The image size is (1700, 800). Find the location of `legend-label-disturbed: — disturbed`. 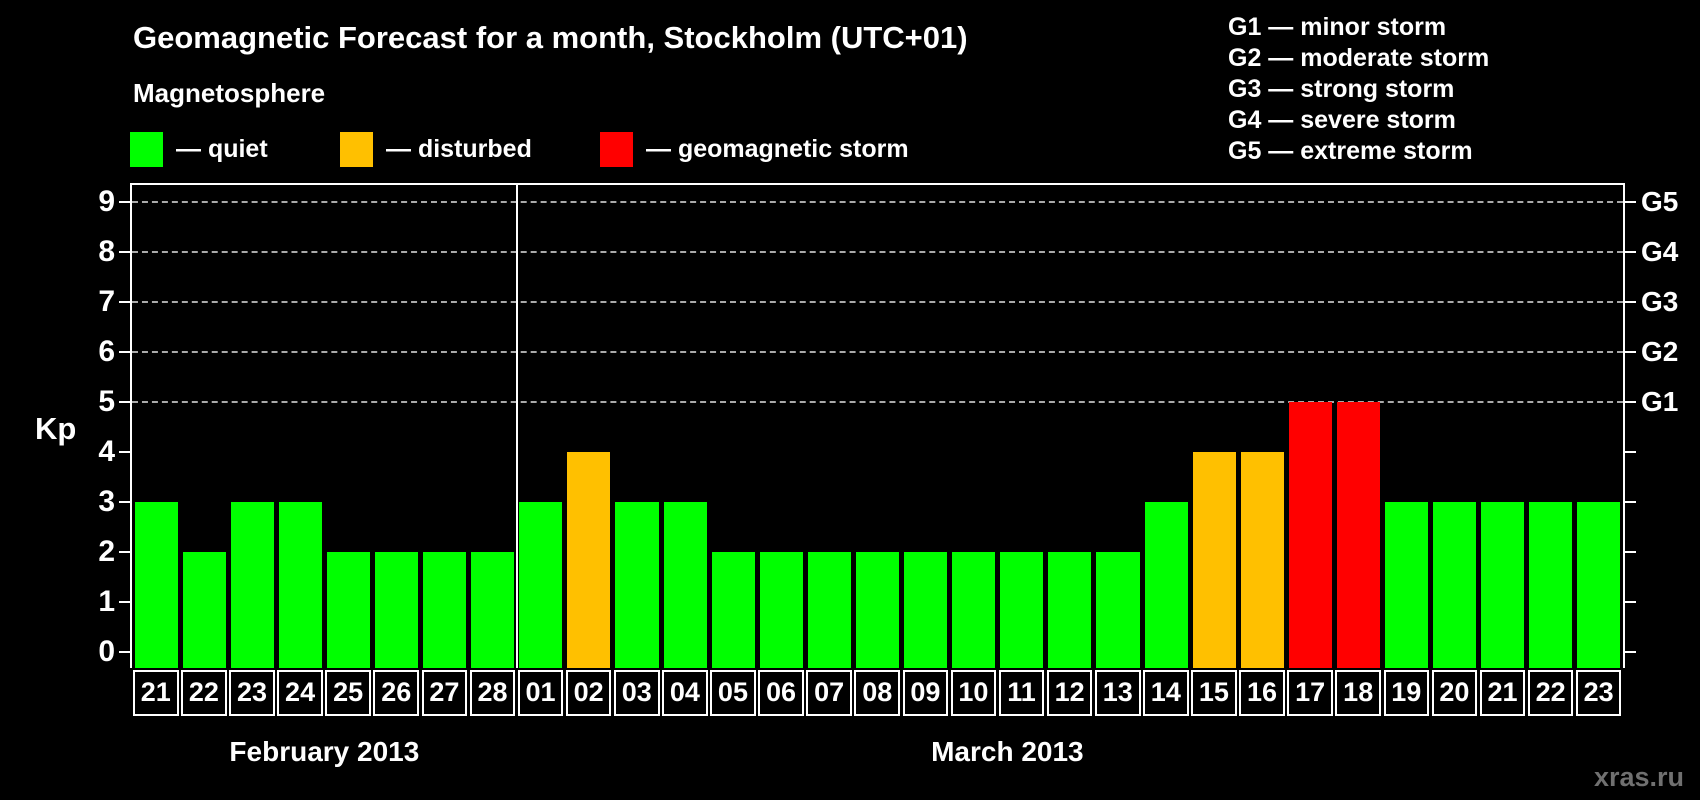

legend-label-disturbed: — disturbed is located at coordinates (459, 148).